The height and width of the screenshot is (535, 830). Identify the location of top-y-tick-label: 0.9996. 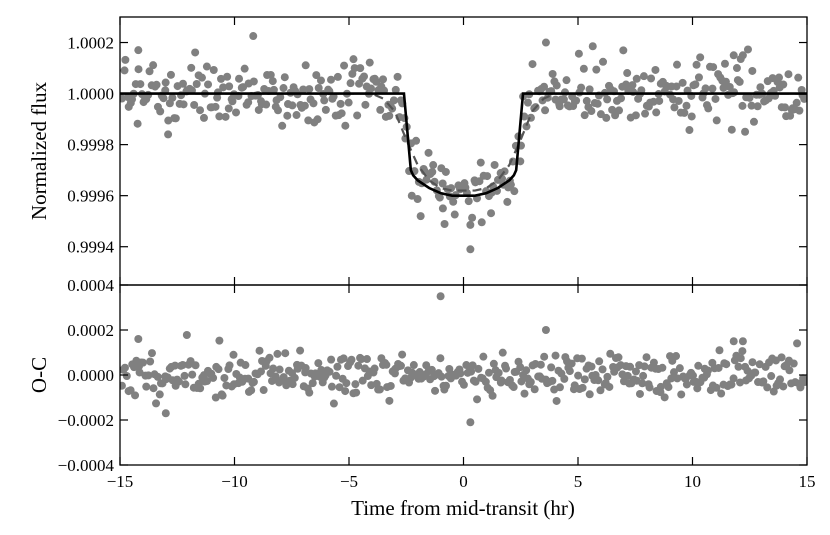
(90, 196).